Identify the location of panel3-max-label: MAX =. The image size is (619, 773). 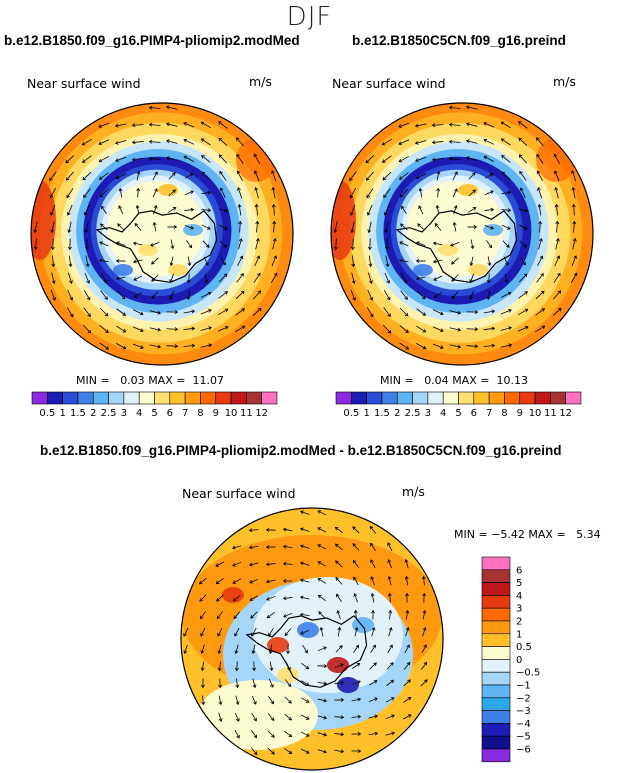
(546, 534).